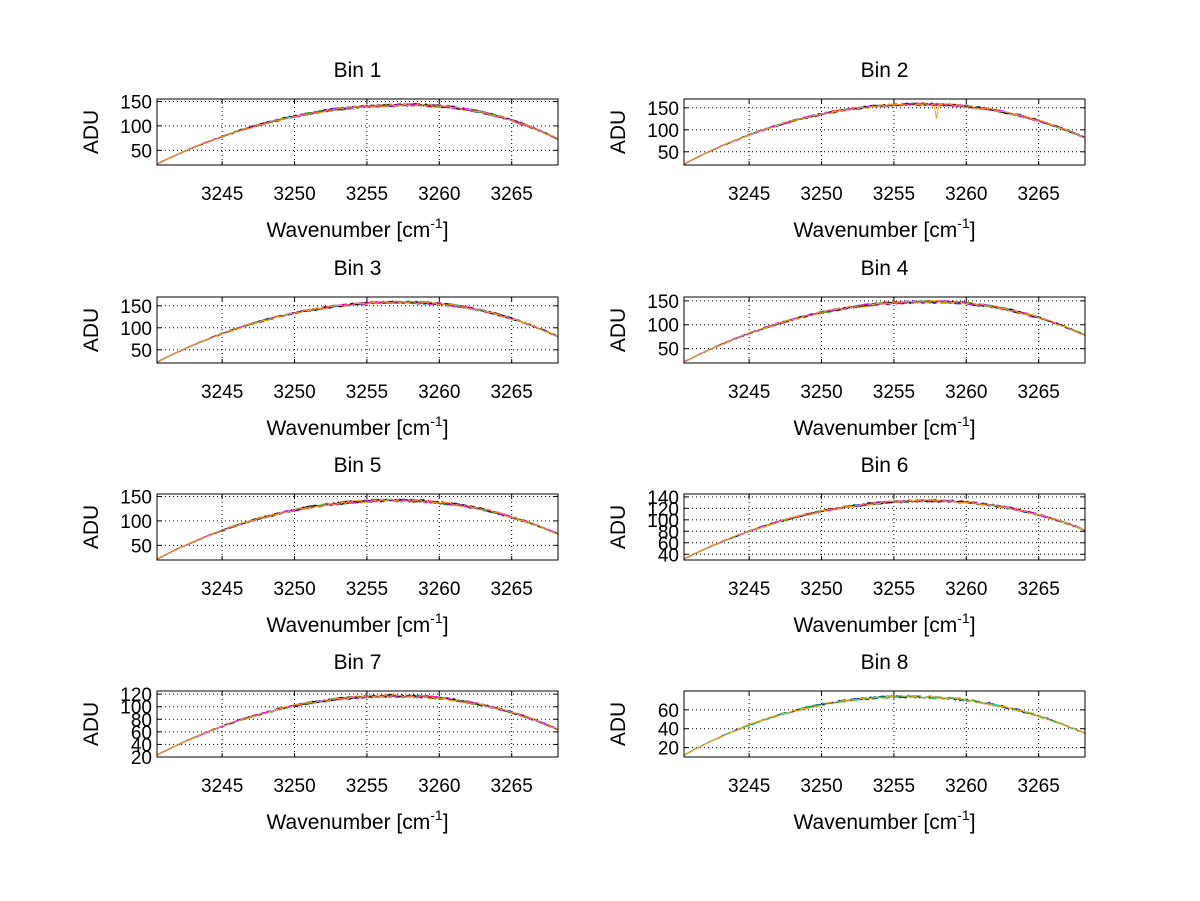 The width and height of the screenshot is (1200, 901). I want to click on y-tick-label: 40, so click(668, 555).